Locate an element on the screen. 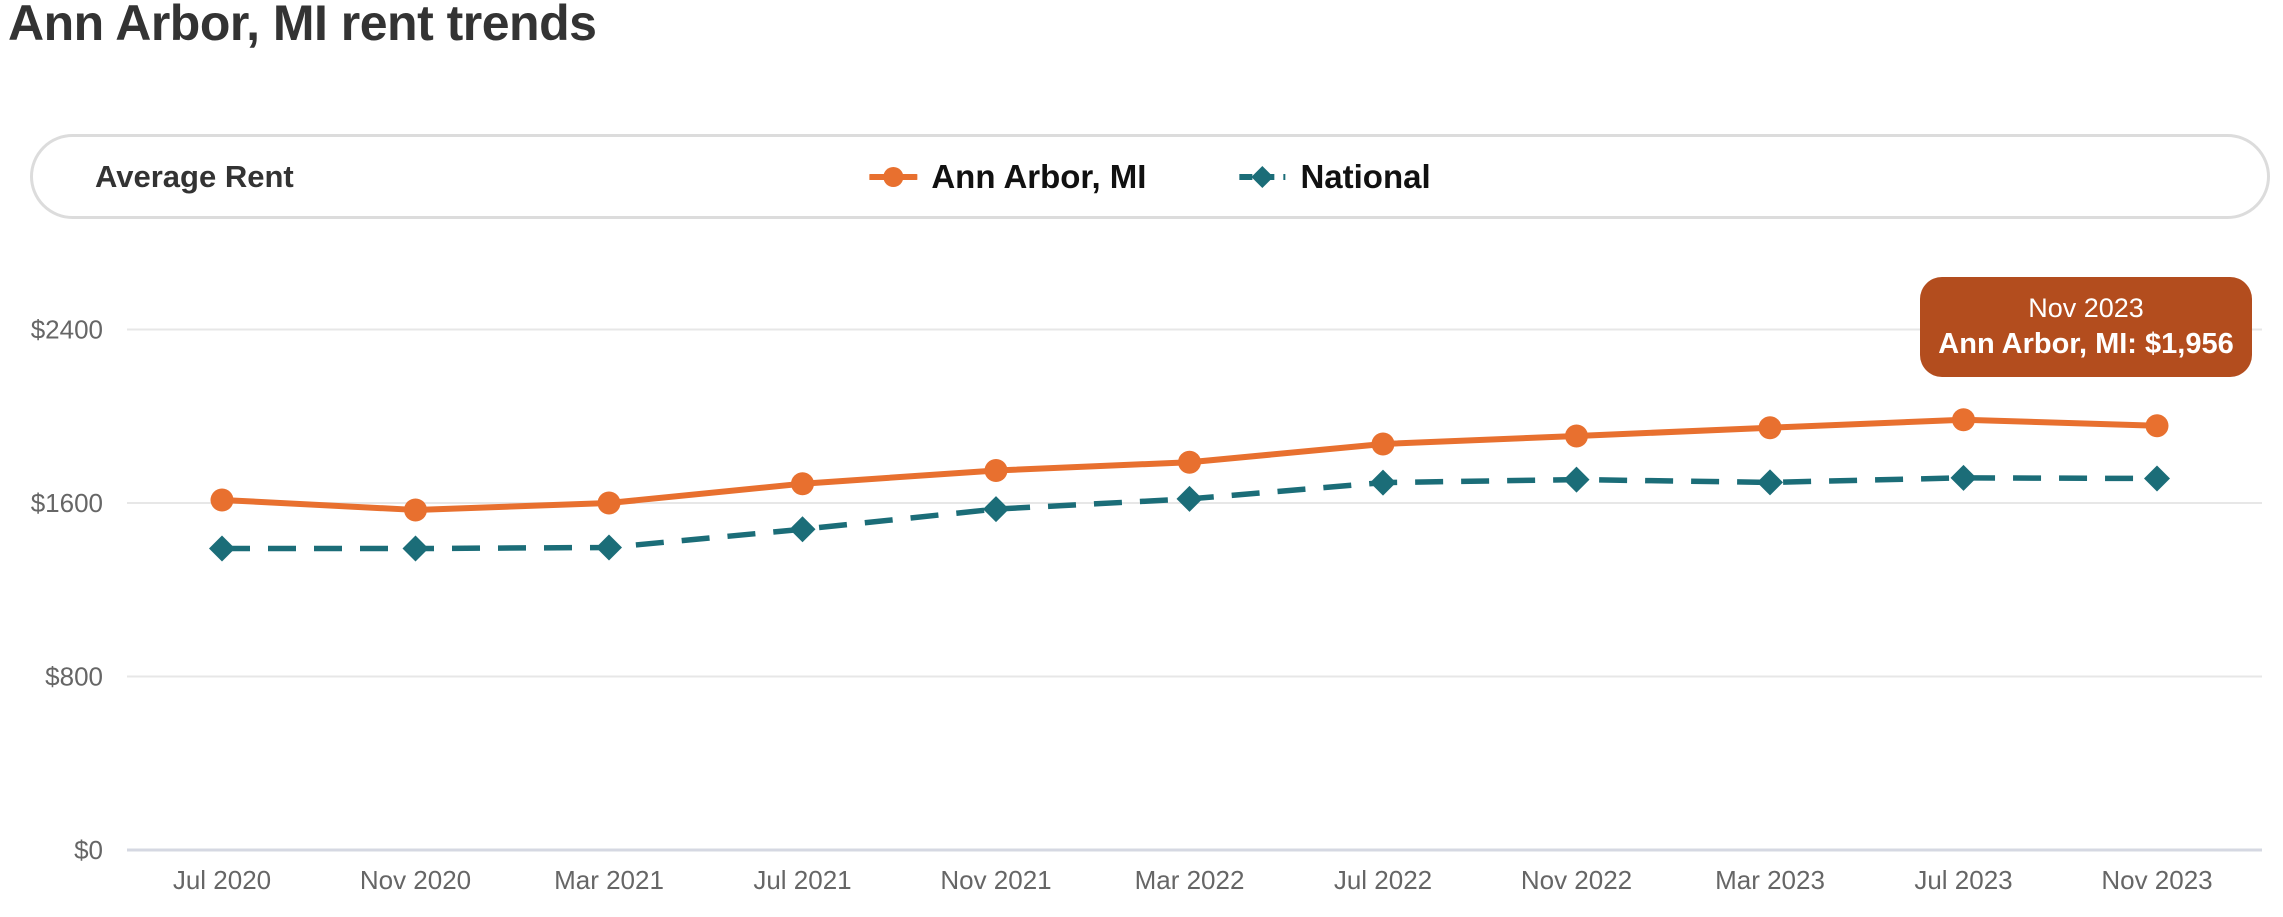 This screenshot has height=917, width=2283. y-axis-tick-label: $2400 is located at coordinates (67, 330).